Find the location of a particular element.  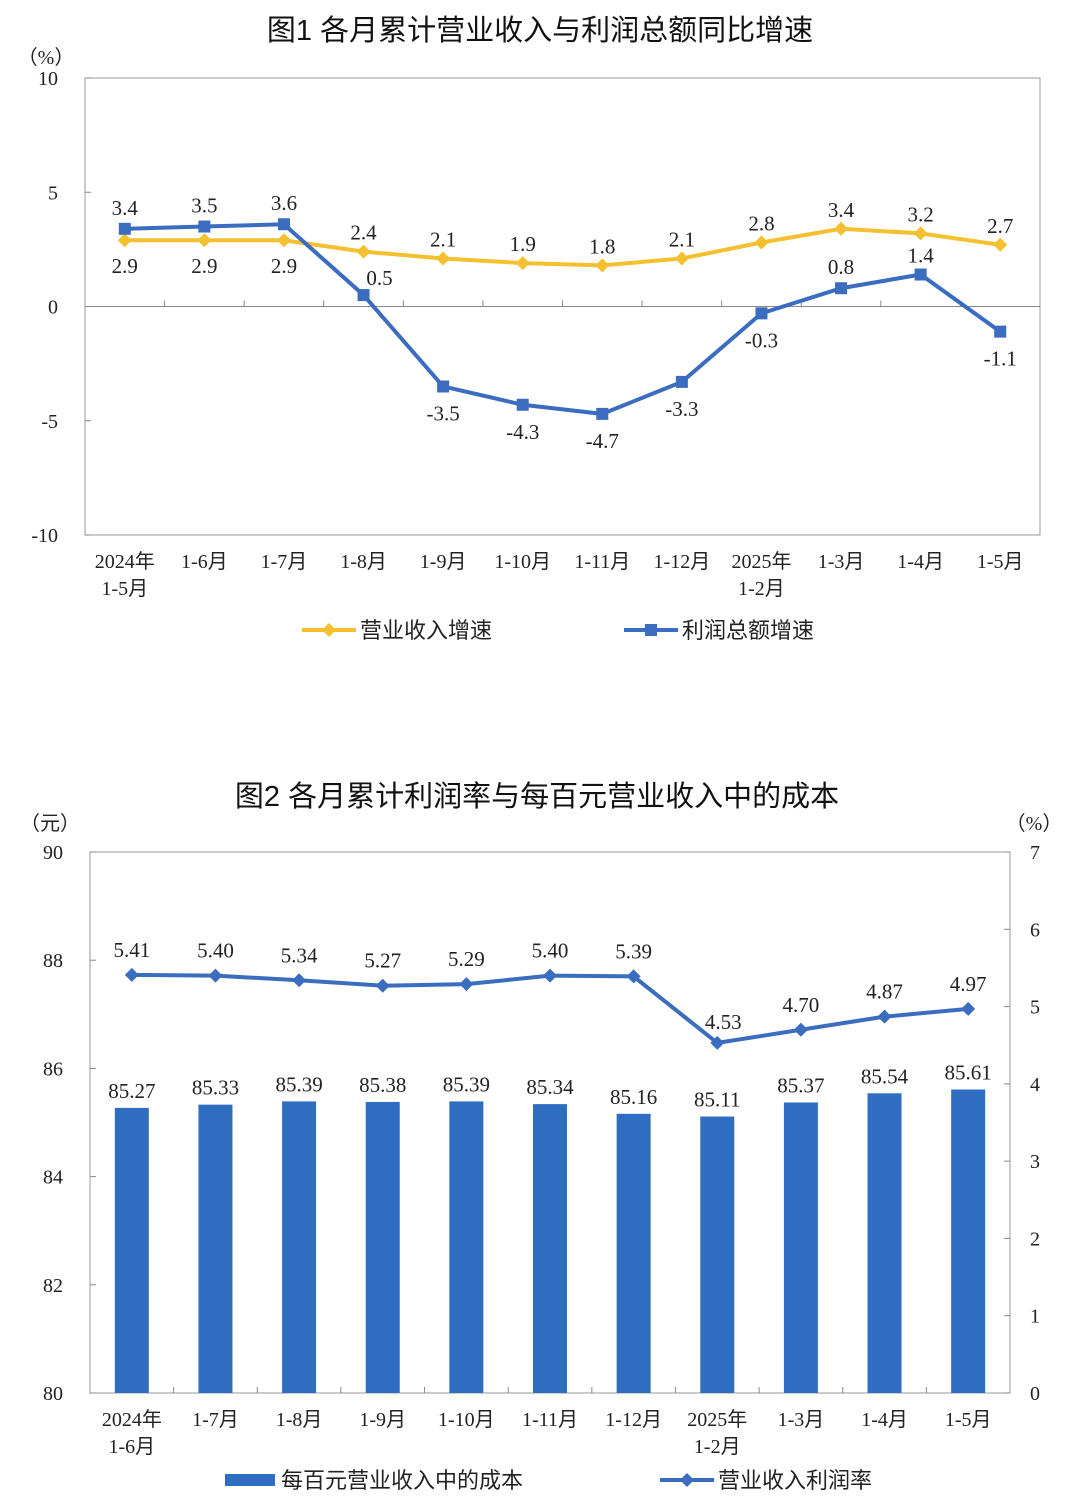

chart2-x-tick-label: 1-2月 is located at coordinates (717, 1447).